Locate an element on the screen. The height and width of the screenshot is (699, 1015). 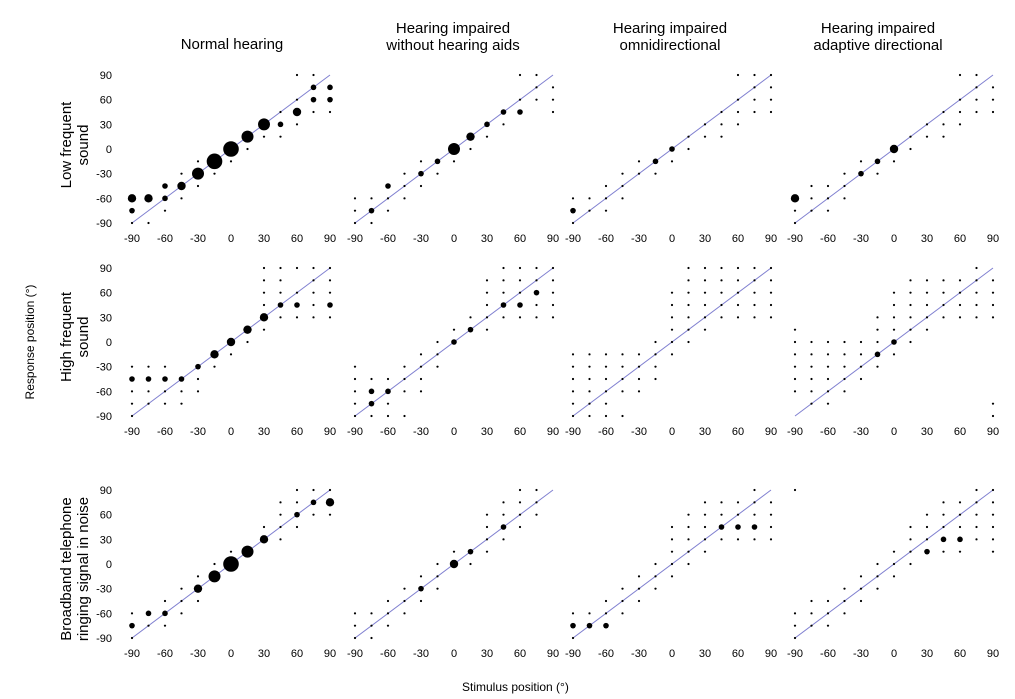
y-tick-label: 60 is located at coordinates (106, 294).